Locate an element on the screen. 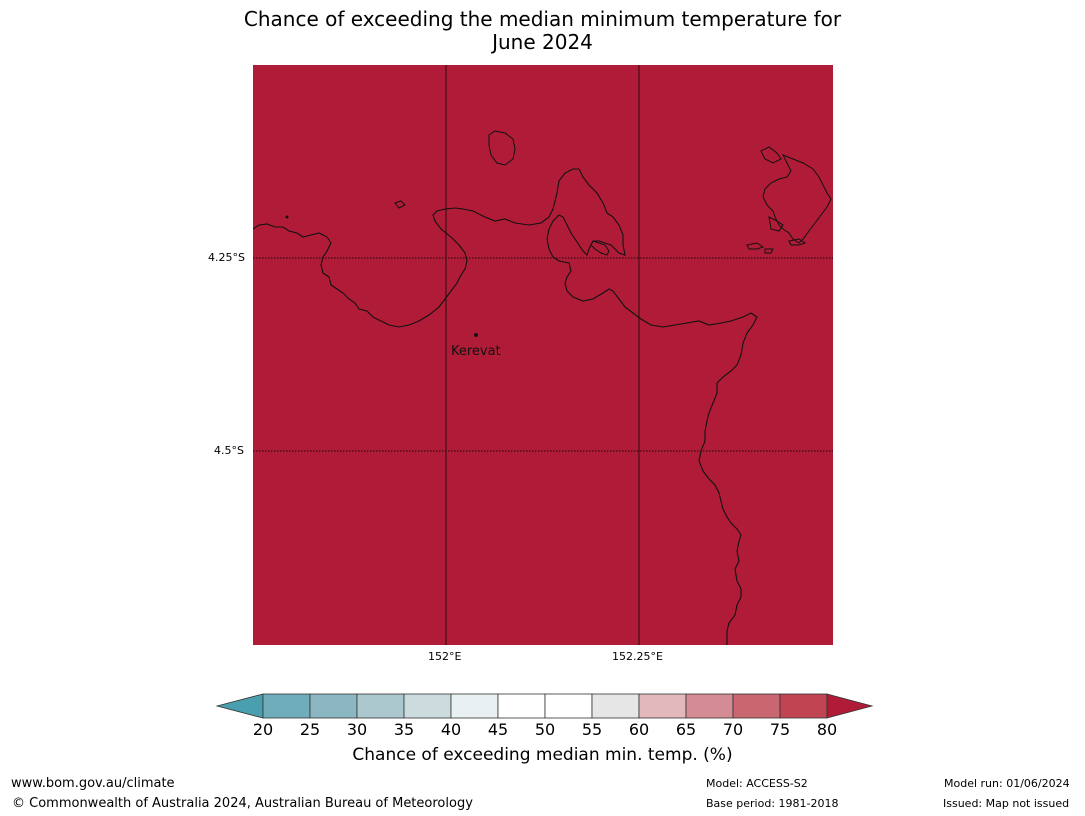 This screenshot has width=1085, height=816. colorbar-tick-label: 30 is located at coordinates (357, 729).